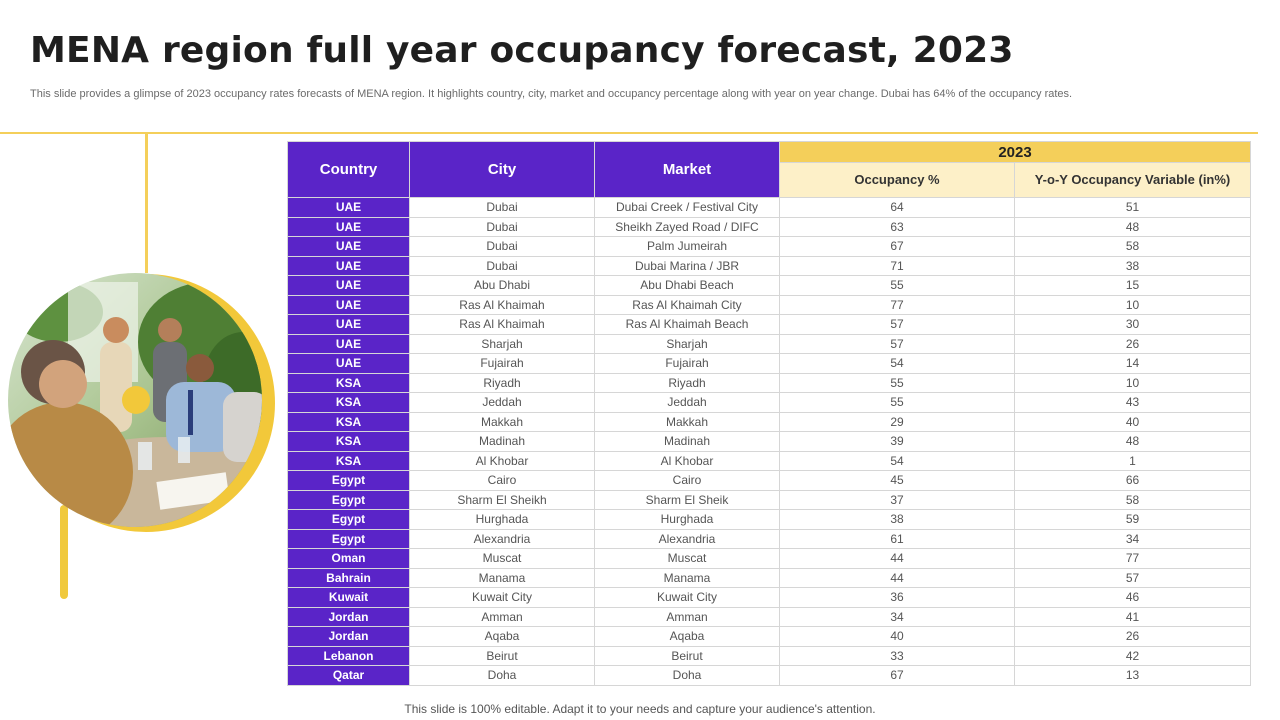 The height and width of the screenshot is (720, 1280). I want to click on cell-city: Aqaba, so click(502, 636).